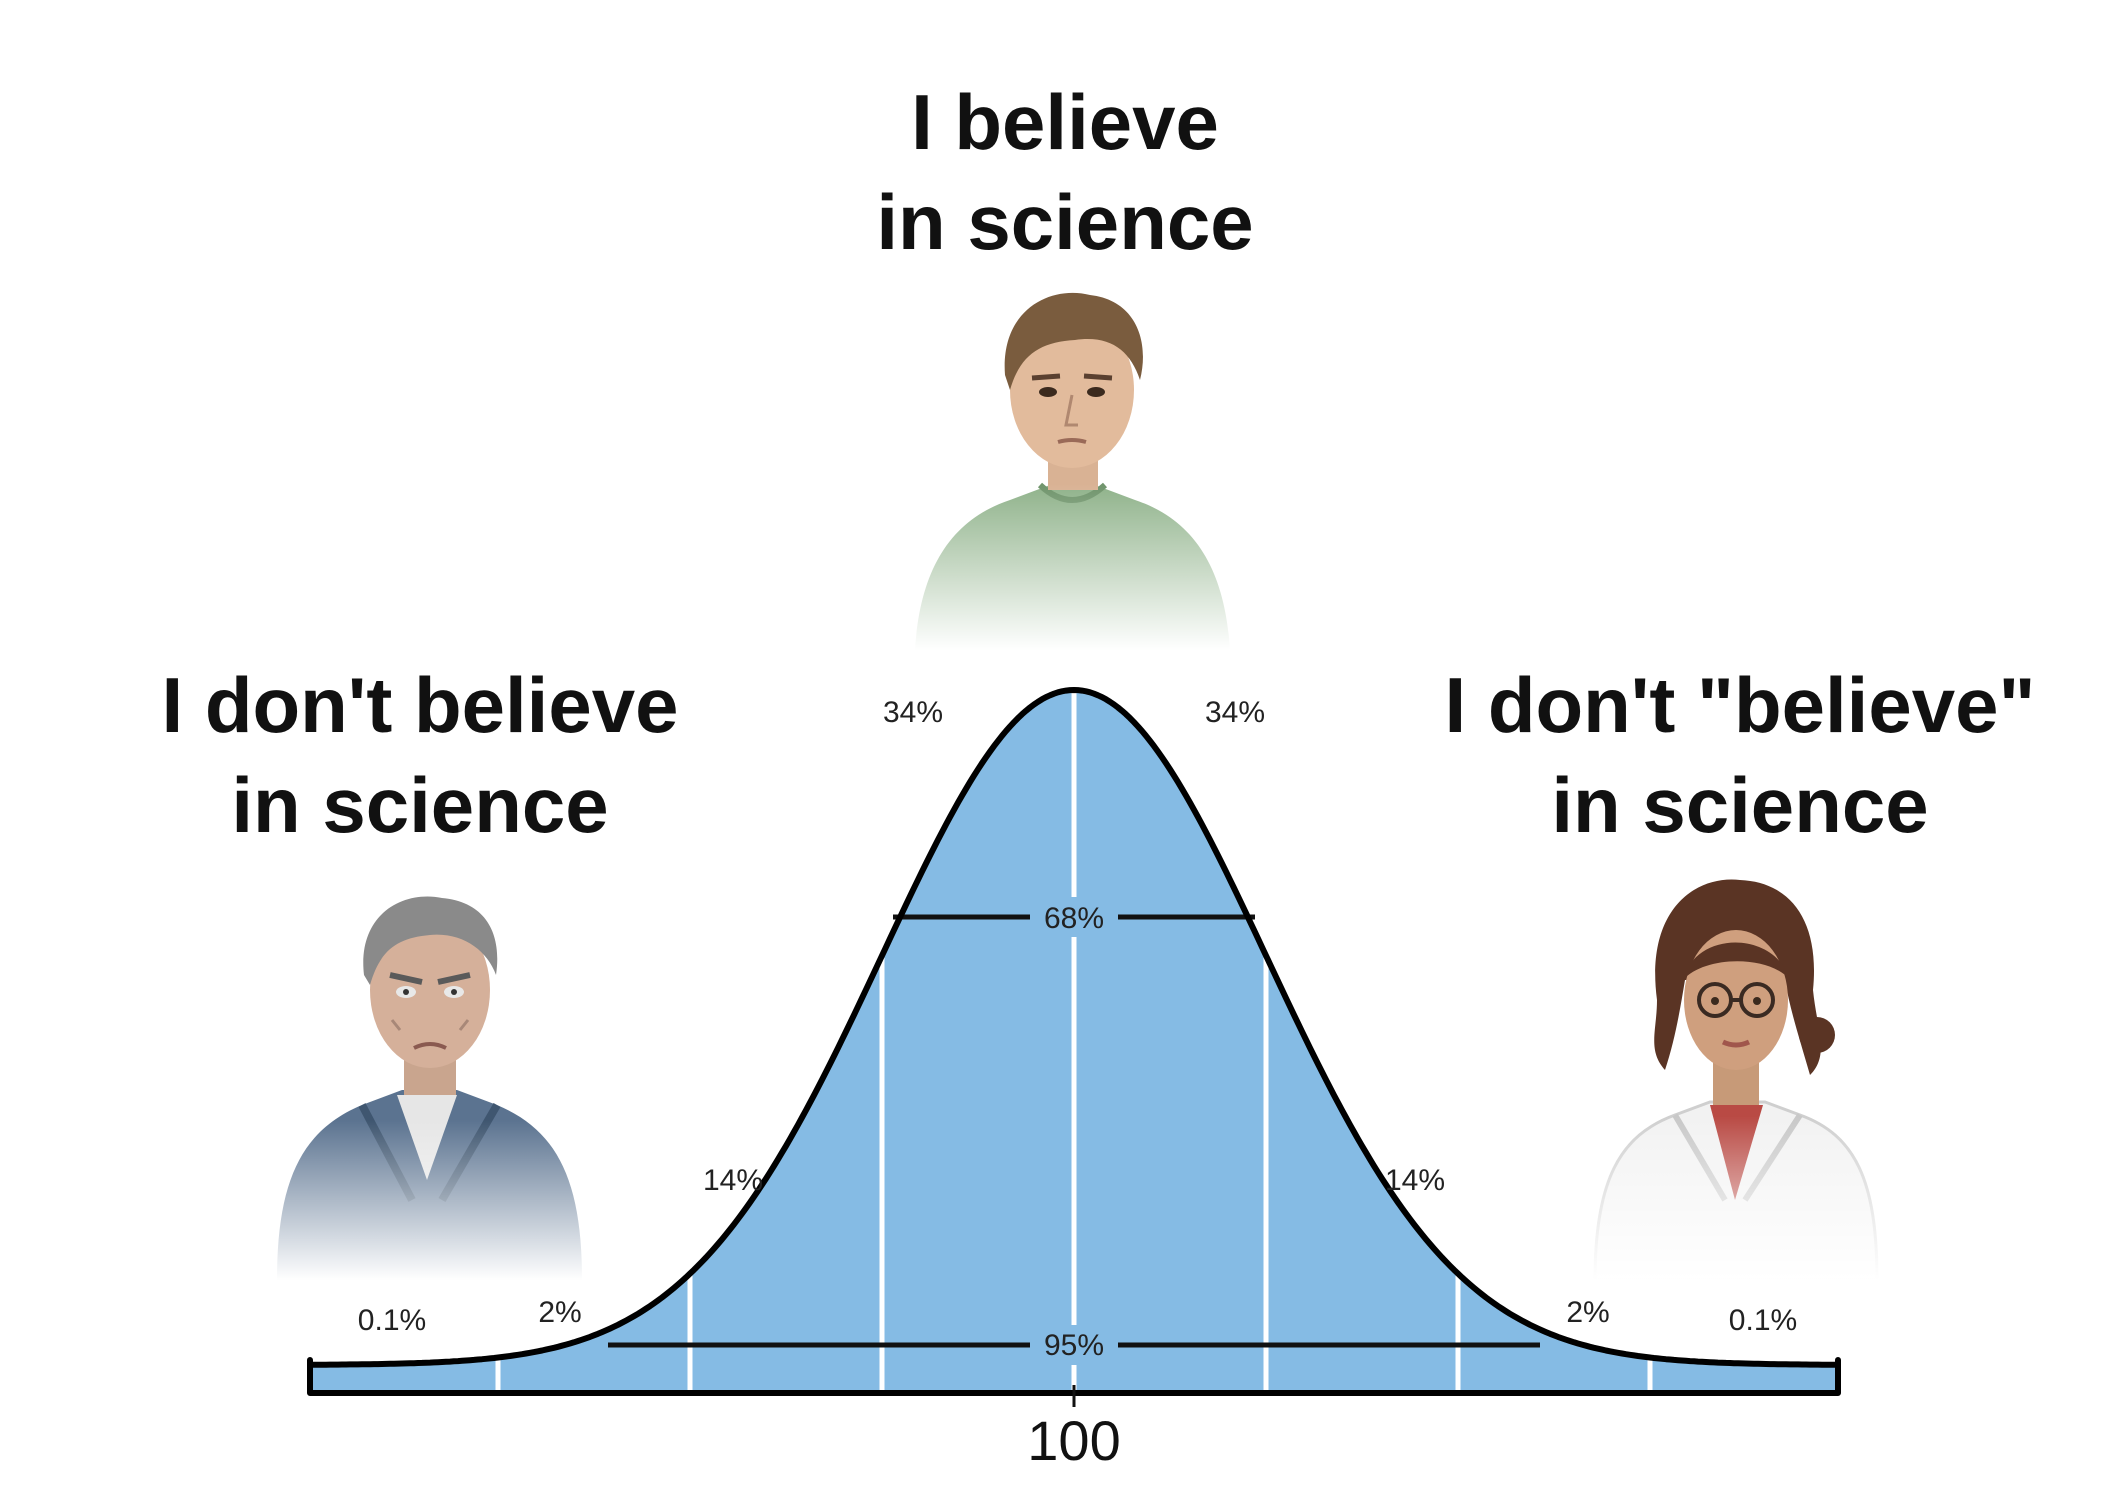 Image resolution: width=2126 pixels, height=1496 pixels. I want to click on label-two-sd: 95%, so click(1074, 1345).